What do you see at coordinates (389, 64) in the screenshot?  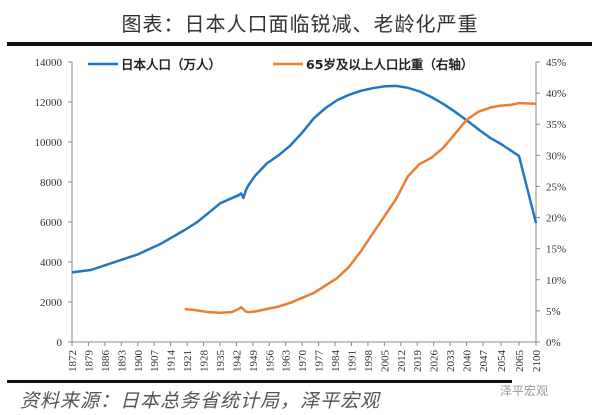 I see `legend-label-elderly-ratio: 65岁及以上人口比重（右轴）` at bounding box center [389, 64].